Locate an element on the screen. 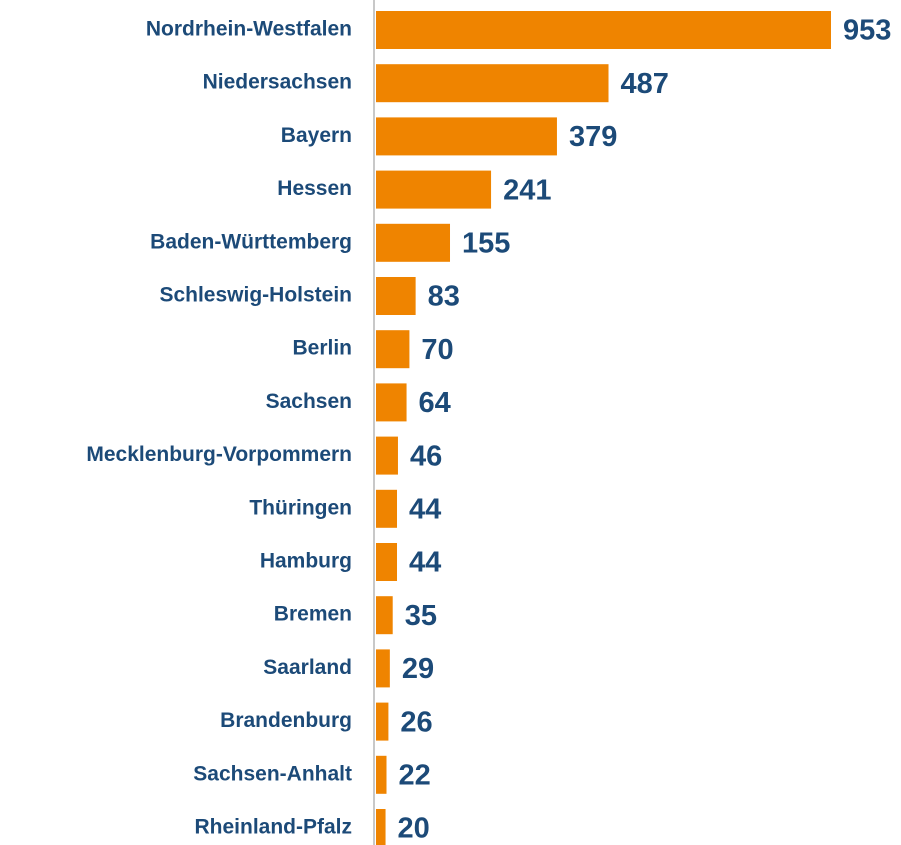 The image size is (901, 845). value-label: 26 is located at coordinates (416, 722).